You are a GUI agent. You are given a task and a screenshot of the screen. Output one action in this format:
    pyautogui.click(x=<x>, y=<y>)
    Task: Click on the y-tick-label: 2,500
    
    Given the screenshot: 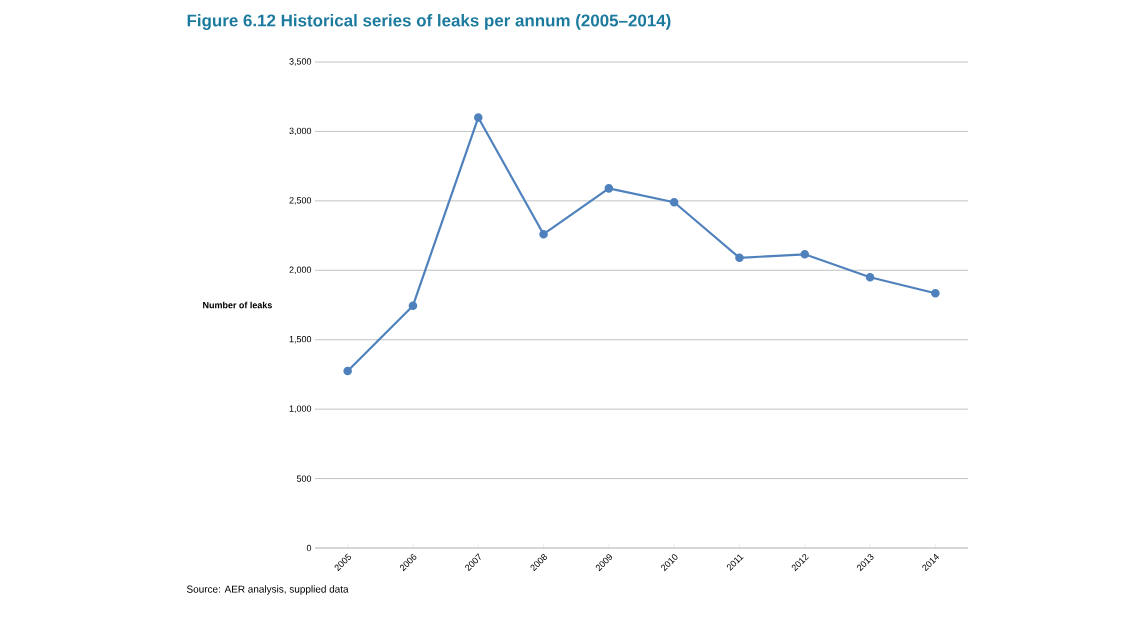 What is the action you would take?
    pyautogui.click(x=300, y=201)
    